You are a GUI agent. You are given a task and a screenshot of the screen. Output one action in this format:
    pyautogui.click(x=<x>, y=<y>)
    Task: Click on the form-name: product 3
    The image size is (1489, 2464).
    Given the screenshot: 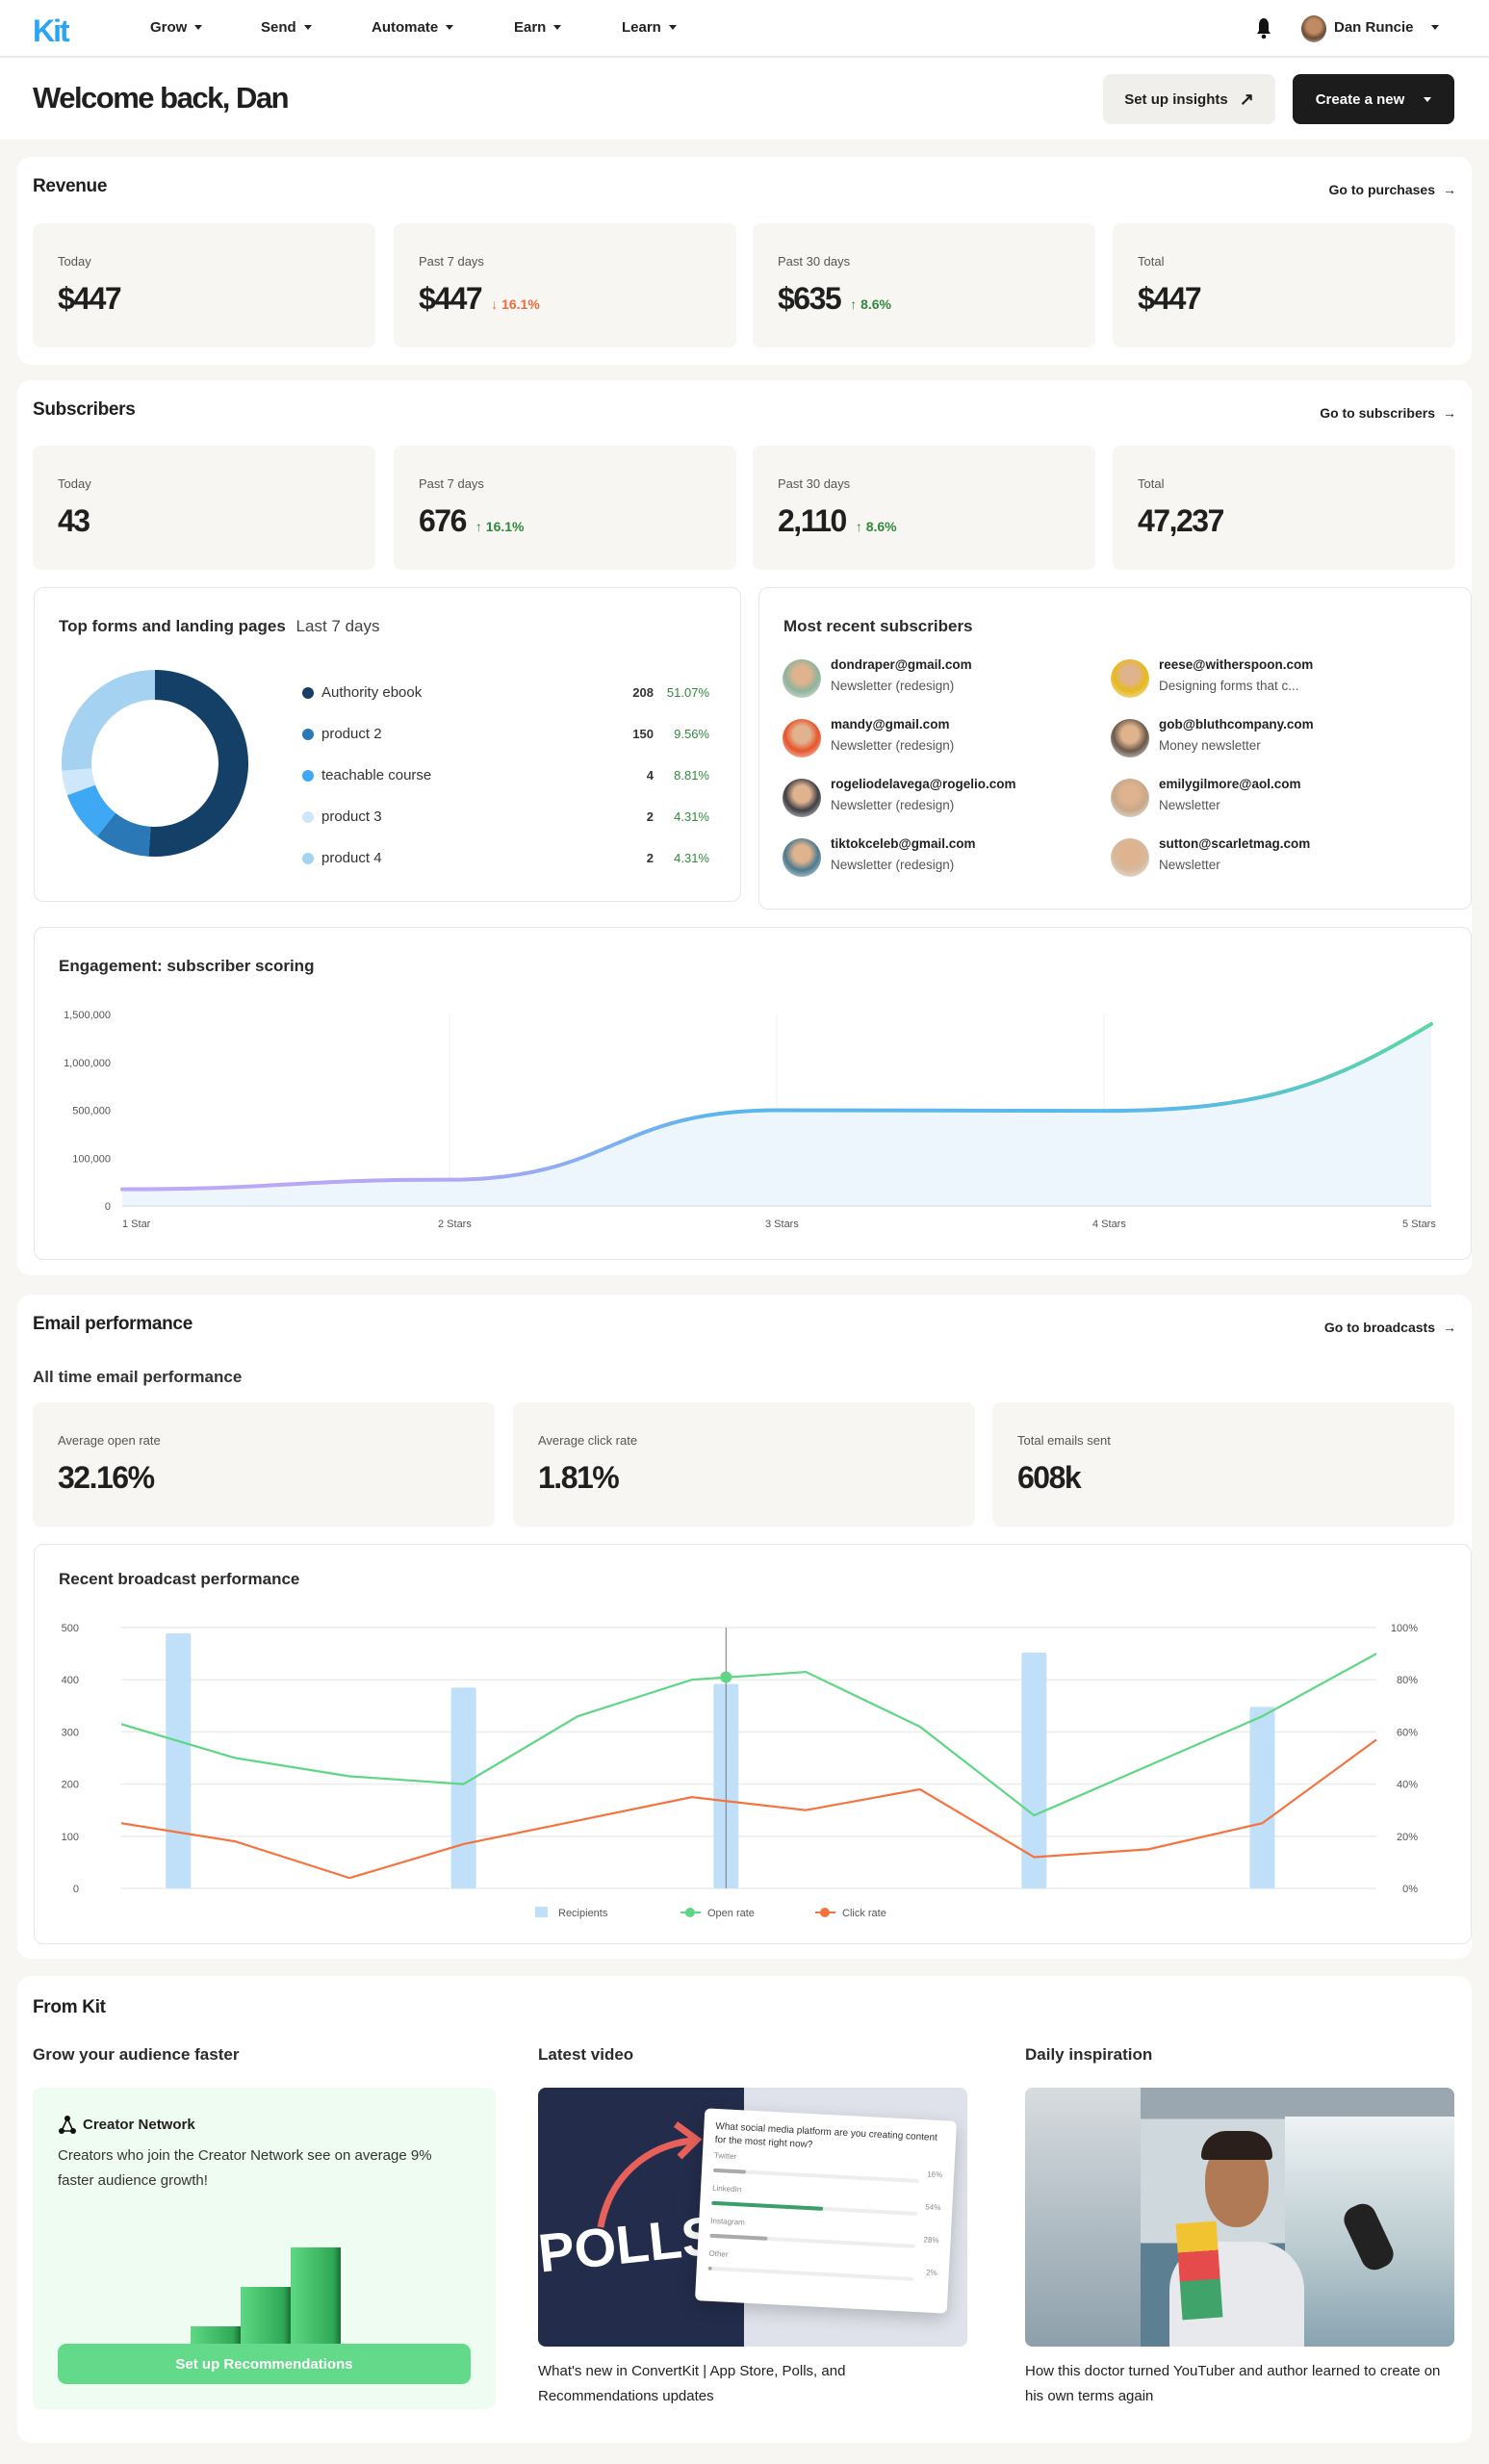 What is the action you would take?
    pyautogui.click(x=351, y=816)
    